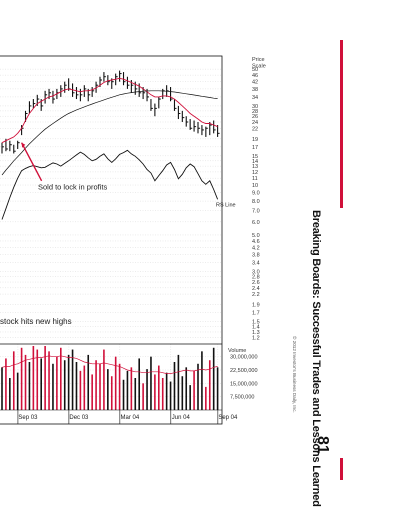 This screenshot has height=507, width=404. What do you see at coordinates (255, 70) in the screenshot?
I see `price-tick-label: 50` at bounding box center [255, 70].